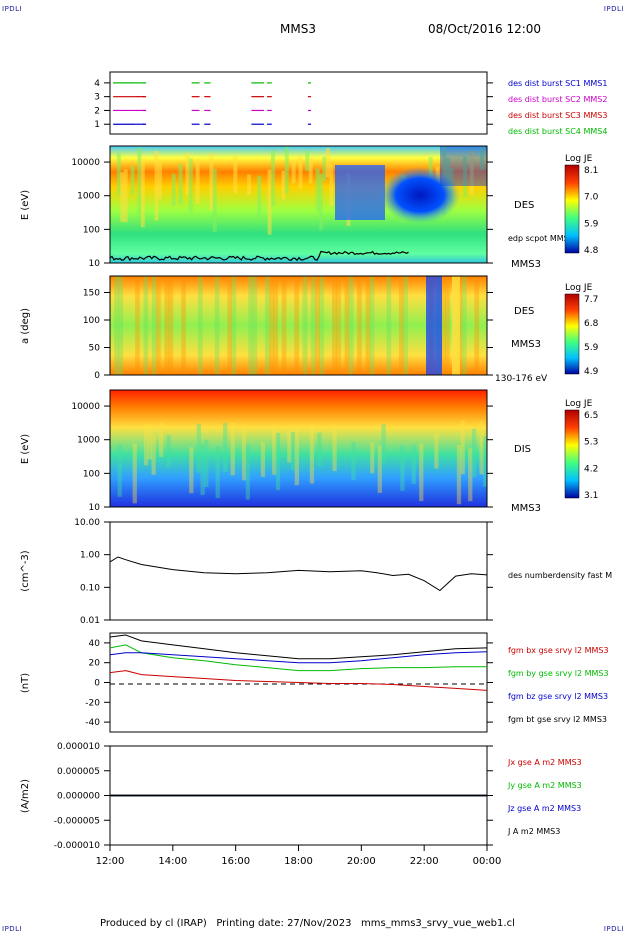  What do you see at coordinates (298, 103) in the screenshot?
I see `burst-panel-frame` at bounding box center [298, 103].